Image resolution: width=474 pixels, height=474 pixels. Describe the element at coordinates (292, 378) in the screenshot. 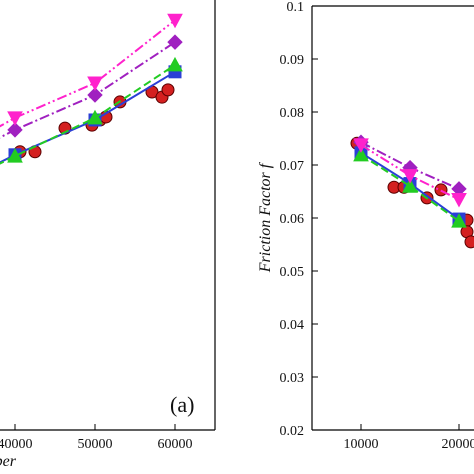

I see `y-tick-label: 0.03` at that location.